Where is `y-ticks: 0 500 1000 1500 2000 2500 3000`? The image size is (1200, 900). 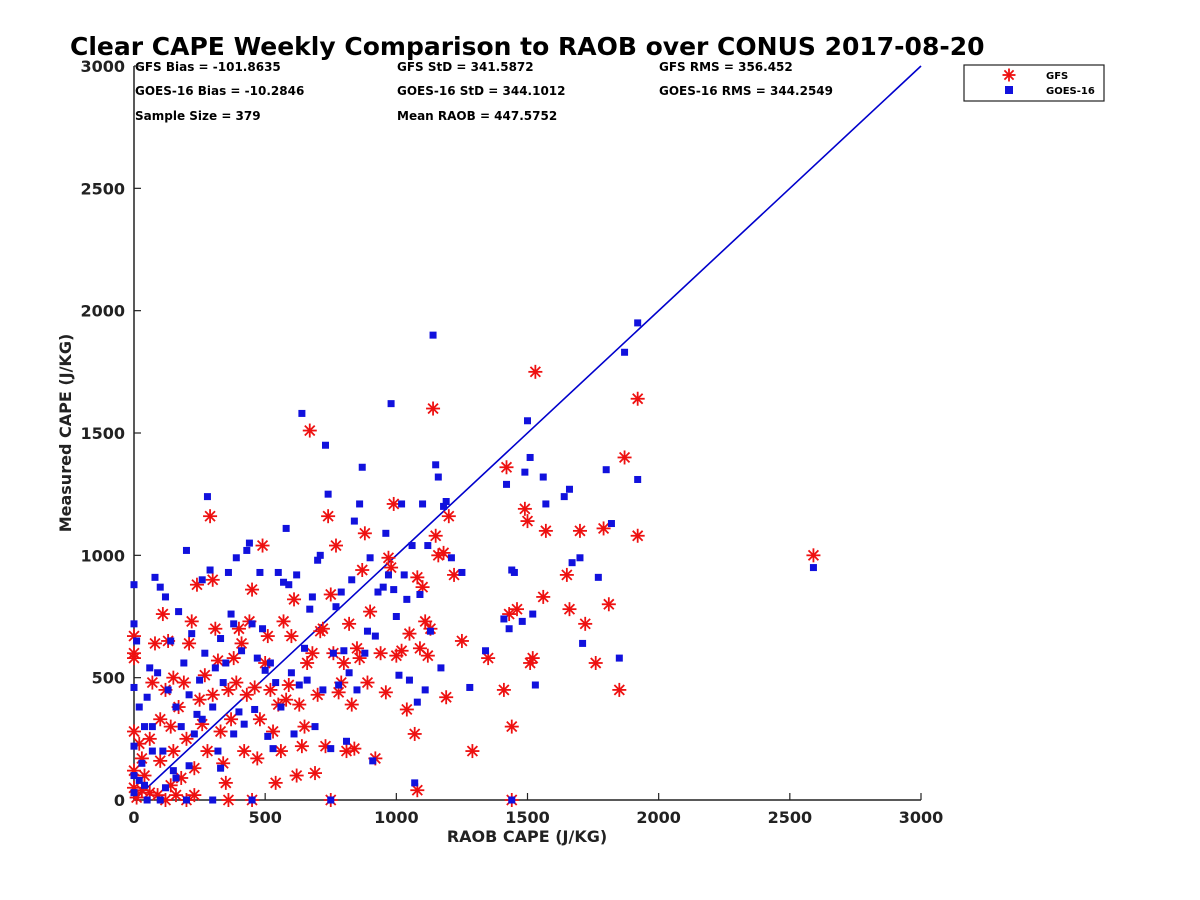
y-ticks: 0 500 1000 1500 2000 2500 3000 is located at coordinates (110, 433).